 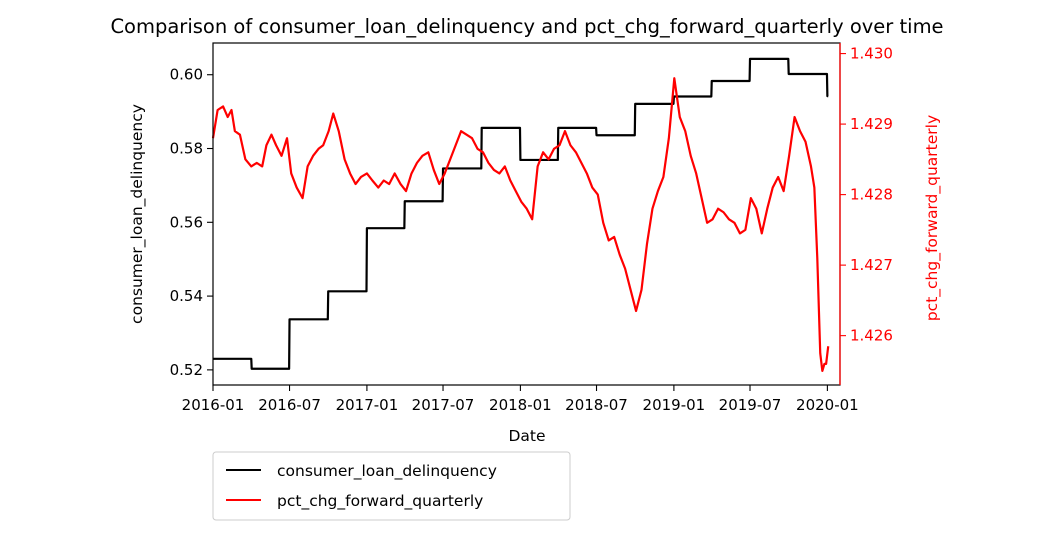 I want to click on y-left-tick-label-0-52: 0.52, so click(x=186, y=370).